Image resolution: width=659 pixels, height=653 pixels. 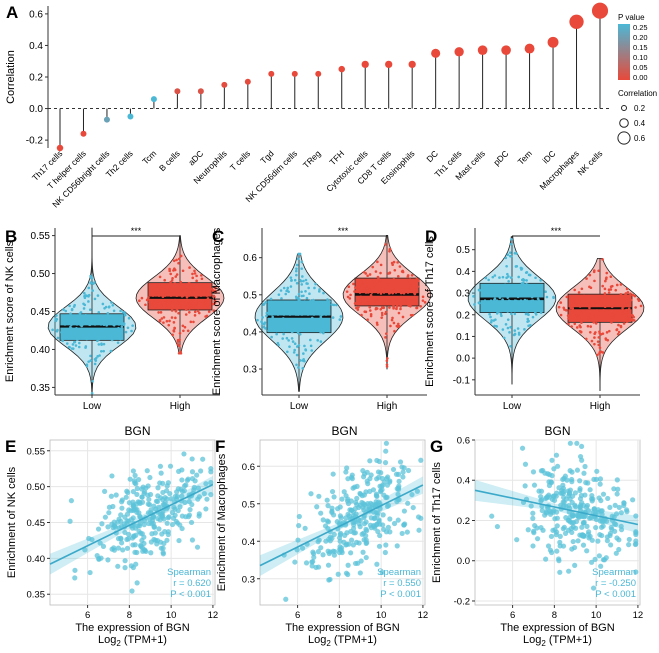 What do you see at coordinates (132, 641) in the screenshot?
I see `x-axis-title-2: Log2 (TPM+1)` at bounding box center [132, 641].